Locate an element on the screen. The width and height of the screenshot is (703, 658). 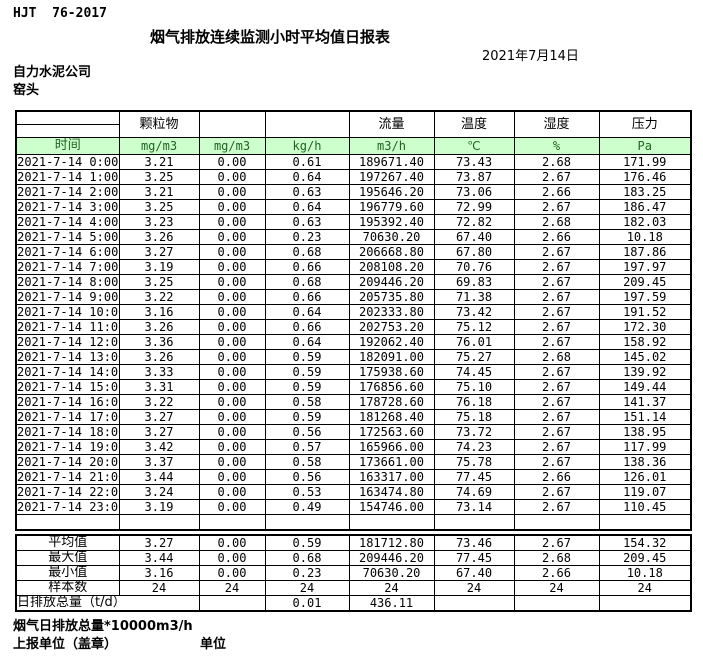
value-cell: 189671.40 is located at coordinates (391, 162).